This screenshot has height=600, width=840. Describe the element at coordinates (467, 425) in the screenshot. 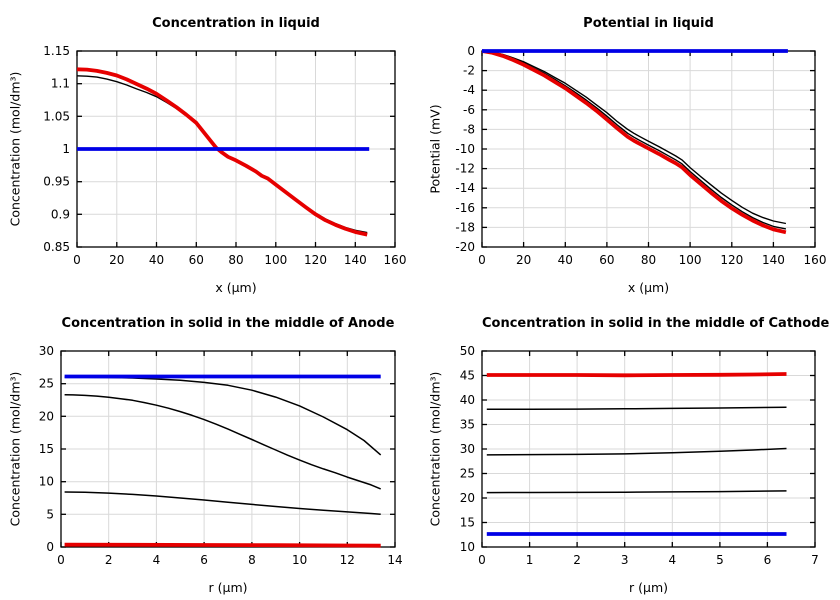

I see `y-tick-label: 35` at that location.